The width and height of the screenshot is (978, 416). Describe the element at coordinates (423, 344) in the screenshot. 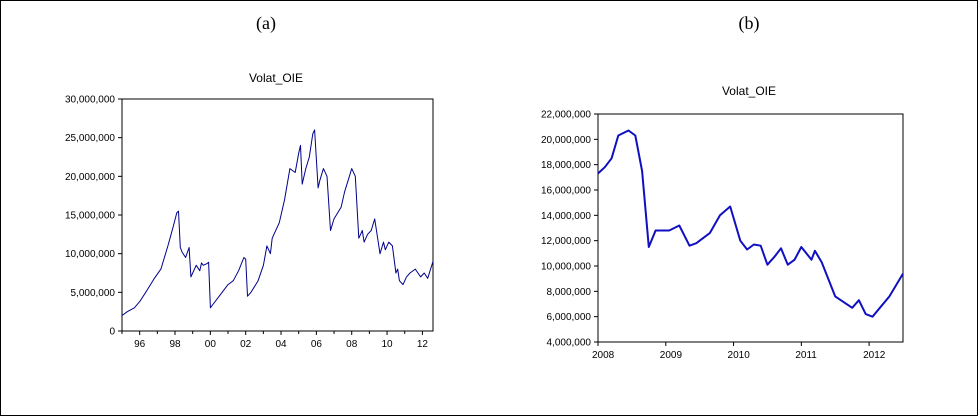

I see `chart-a-x-tick-label: 12` at that location.